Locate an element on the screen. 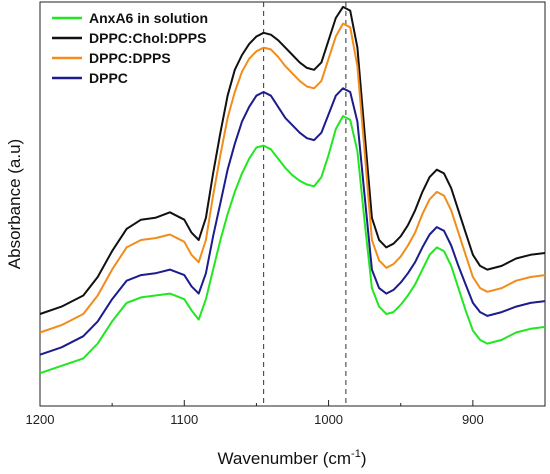 The image size is (550, 474). y-axis-title: Absorbance (a.u) is located at coordinates (14, 204).